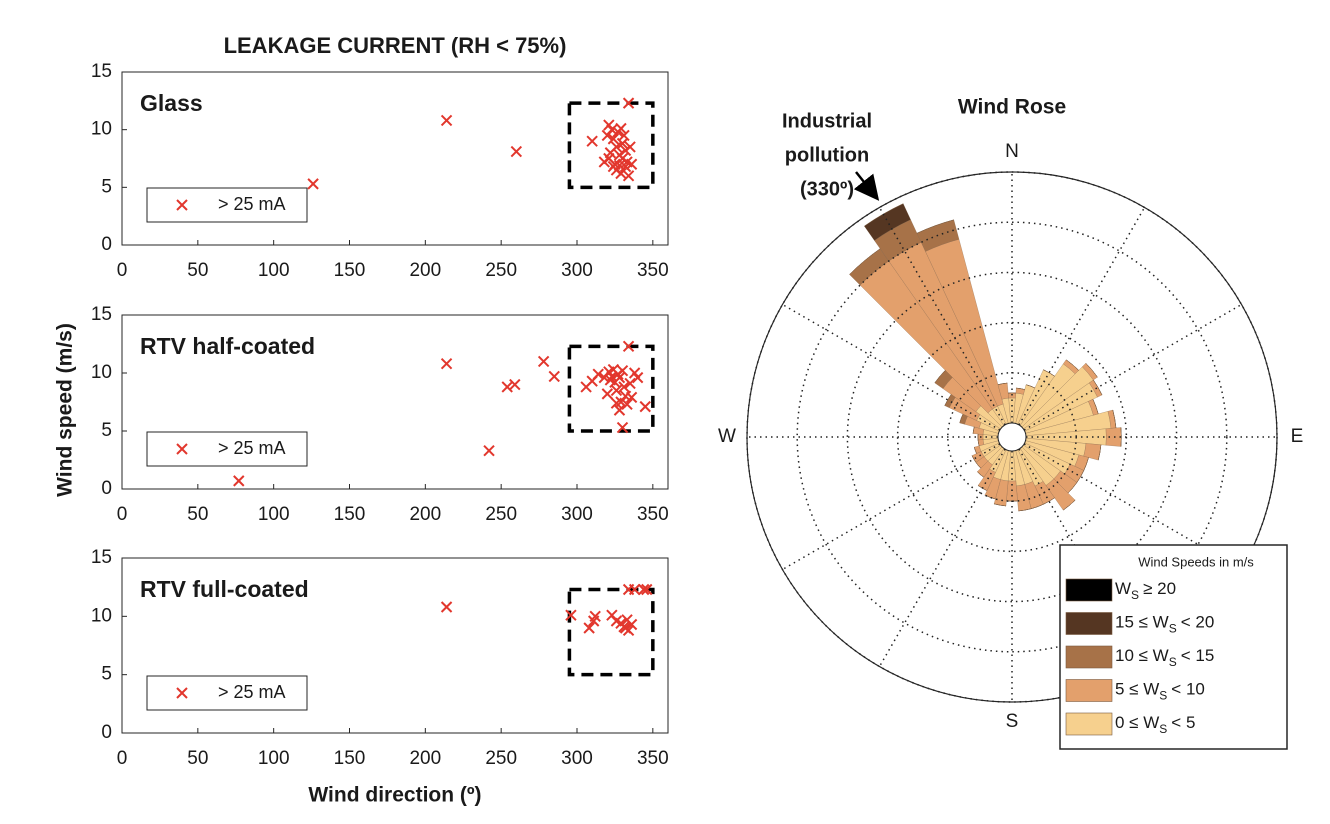 The width and height of the screenshot is (1330, 824). What do you see at coordinates (1142, 655) in the screenshot?
I see `legend-label-main: 10 ≤ W` at bounding box center [1142, 655].